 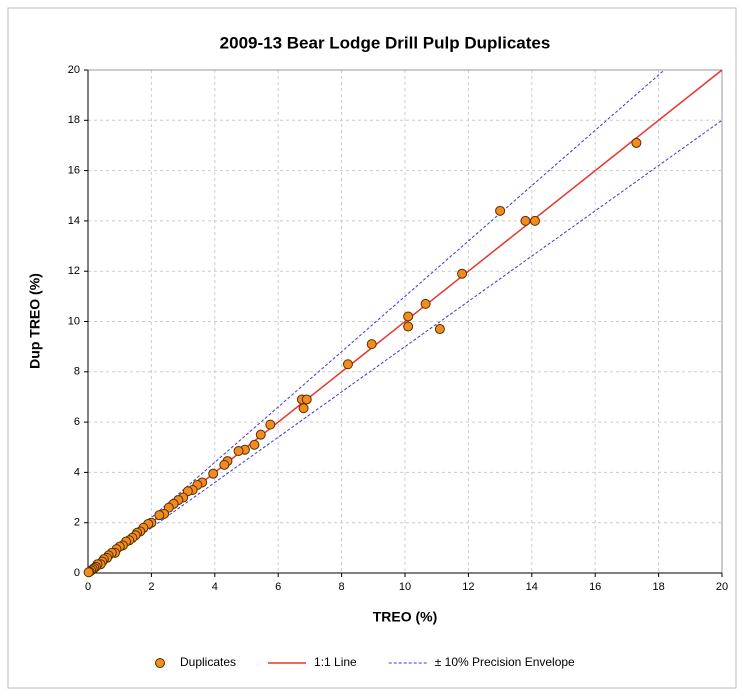 I want to click on y-tick-label: 8, so click(x=77, y=372).